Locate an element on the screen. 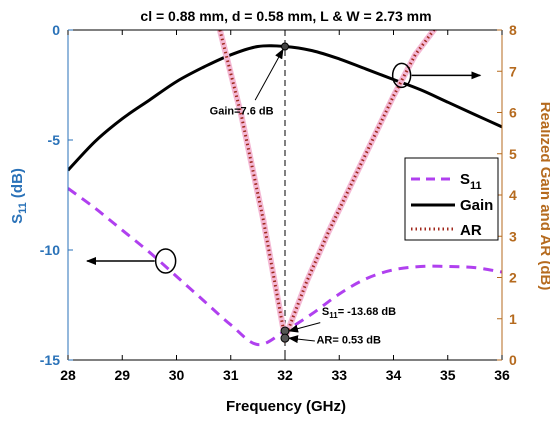 The image size is (550, 427). y-right-tick-label: 0 is located at coordinates (513, 360).